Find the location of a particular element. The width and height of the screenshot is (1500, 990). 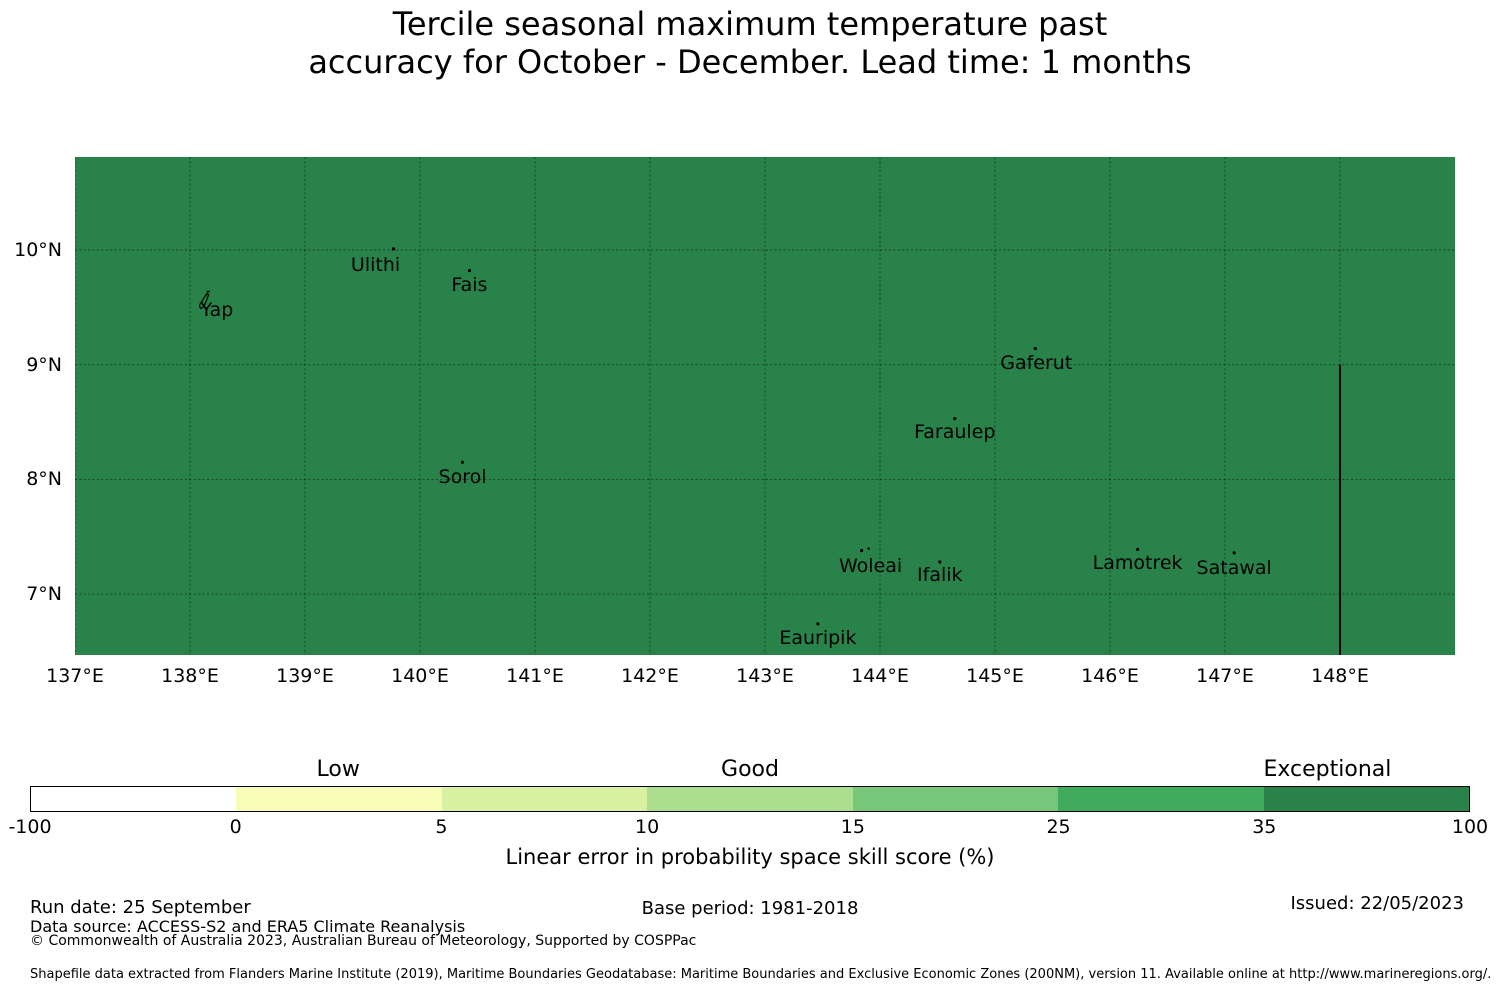

colorbar-category-low: Low is located at coordinates (338, 769).